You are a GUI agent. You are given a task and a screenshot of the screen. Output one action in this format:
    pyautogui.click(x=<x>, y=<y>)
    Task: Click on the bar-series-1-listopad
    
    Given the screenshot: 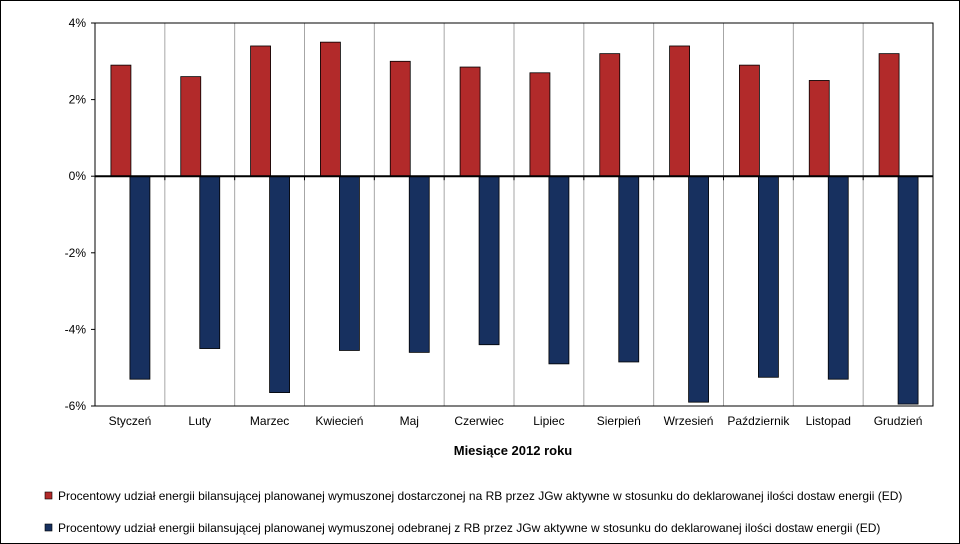 What is the action you would take?
    pyautogui.click(x=819, y=128)
    